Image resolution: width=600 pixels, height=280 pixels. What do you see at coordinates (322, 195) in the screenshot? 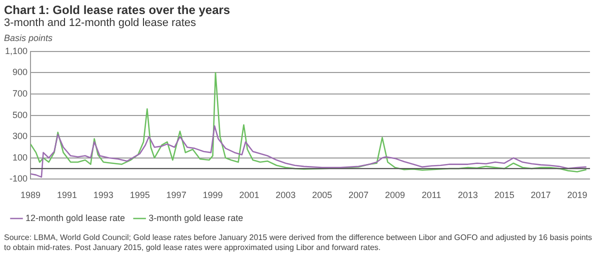
I see `x-tick-label: 2005` at bounding box center [322, 195].